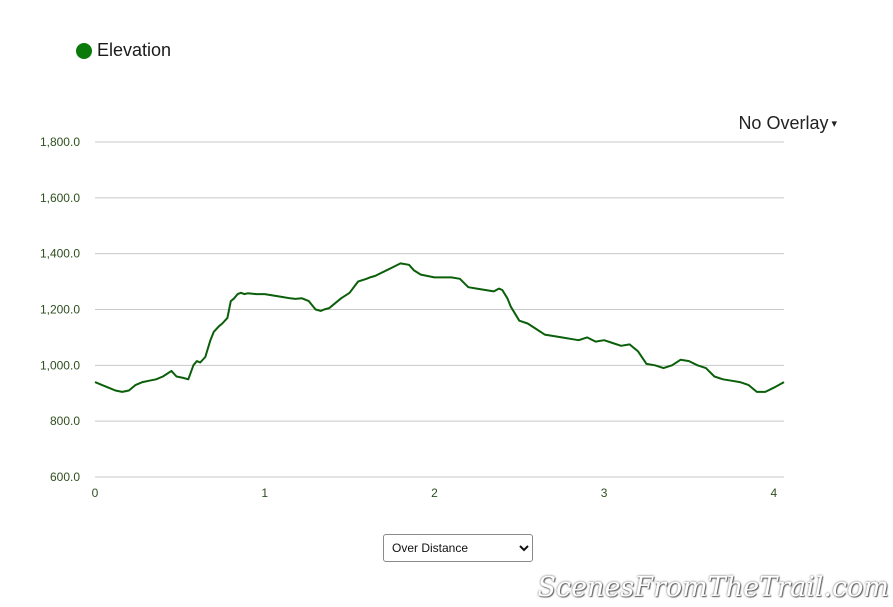 The image size is (893, 607). Describe the element at coordinates (713, 587) in the screenshot. I see `watermark: ScenesFromTheTrail.com` at that location.